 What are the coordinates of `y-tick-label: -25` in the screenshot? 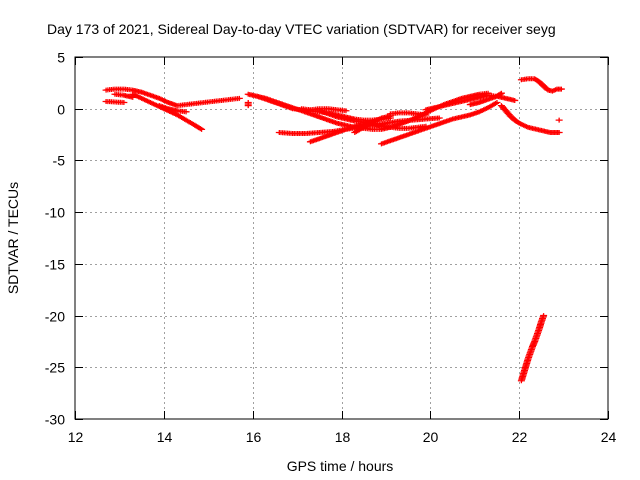 It's located at (55, 368).